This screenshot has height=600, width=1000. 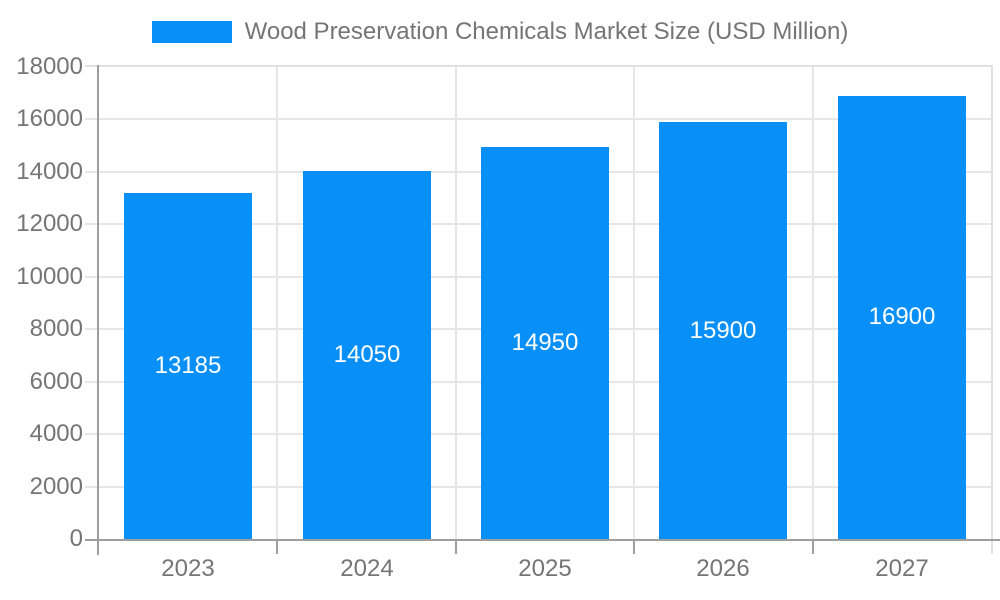 What do you see at coordinates (542, 540) in the screenshot?
I see `x-axis-line` at bounding box center [542, 540].